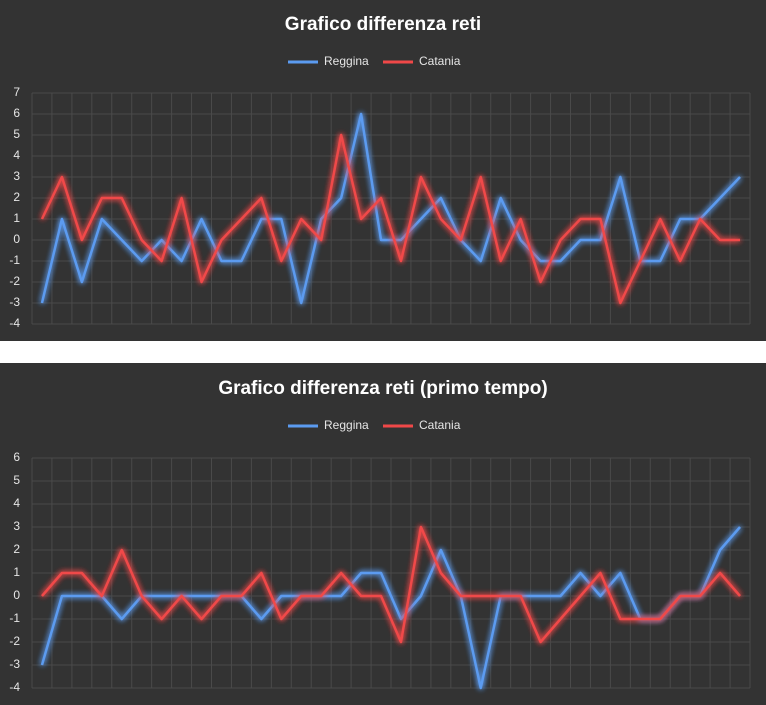  I want to click on chart-title: Grafico differenza reti, so click(383, 24).